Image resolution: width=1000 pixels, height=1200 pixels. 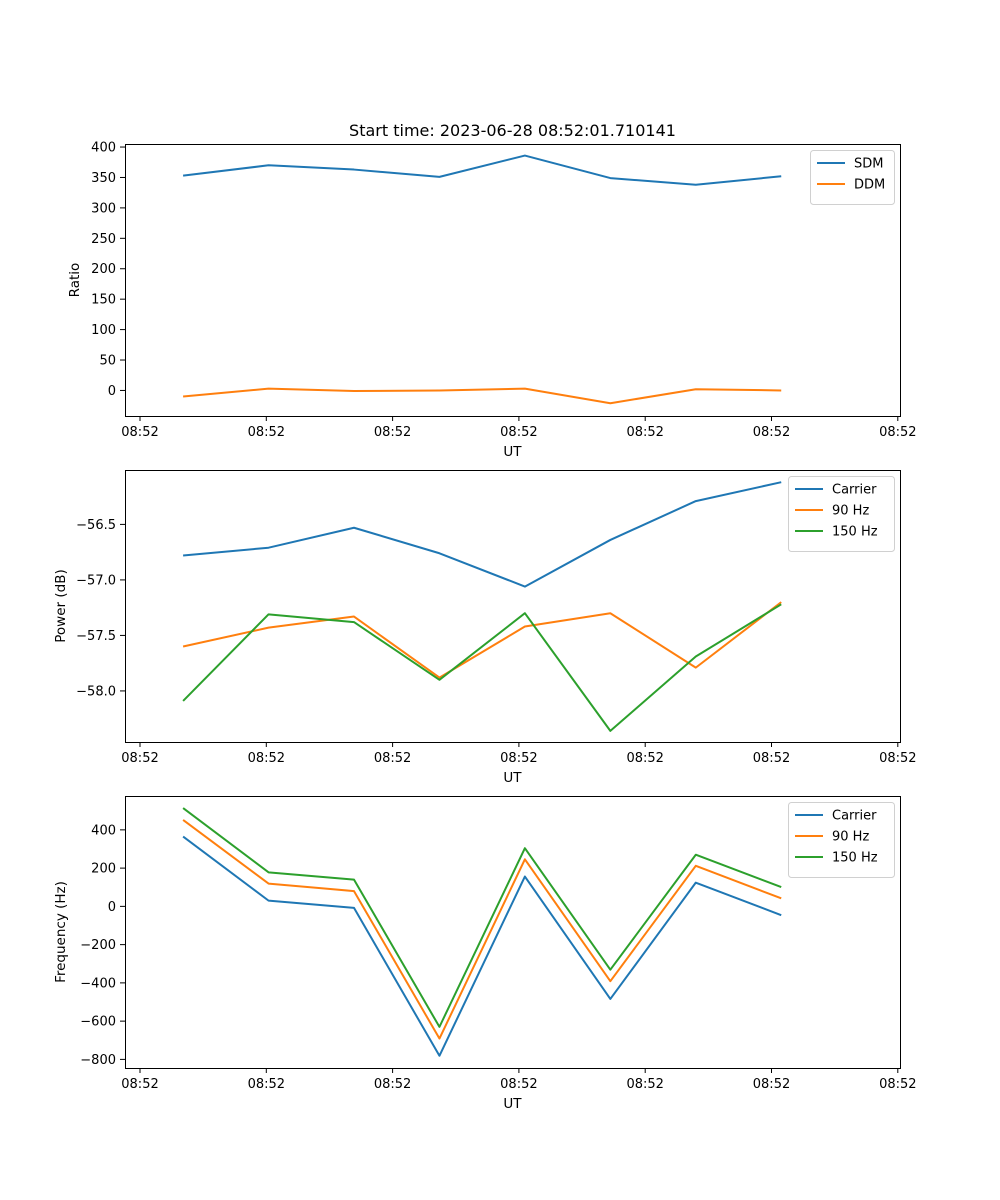 I want to click on legend: SDM DDM, so click(x=852, y=177).